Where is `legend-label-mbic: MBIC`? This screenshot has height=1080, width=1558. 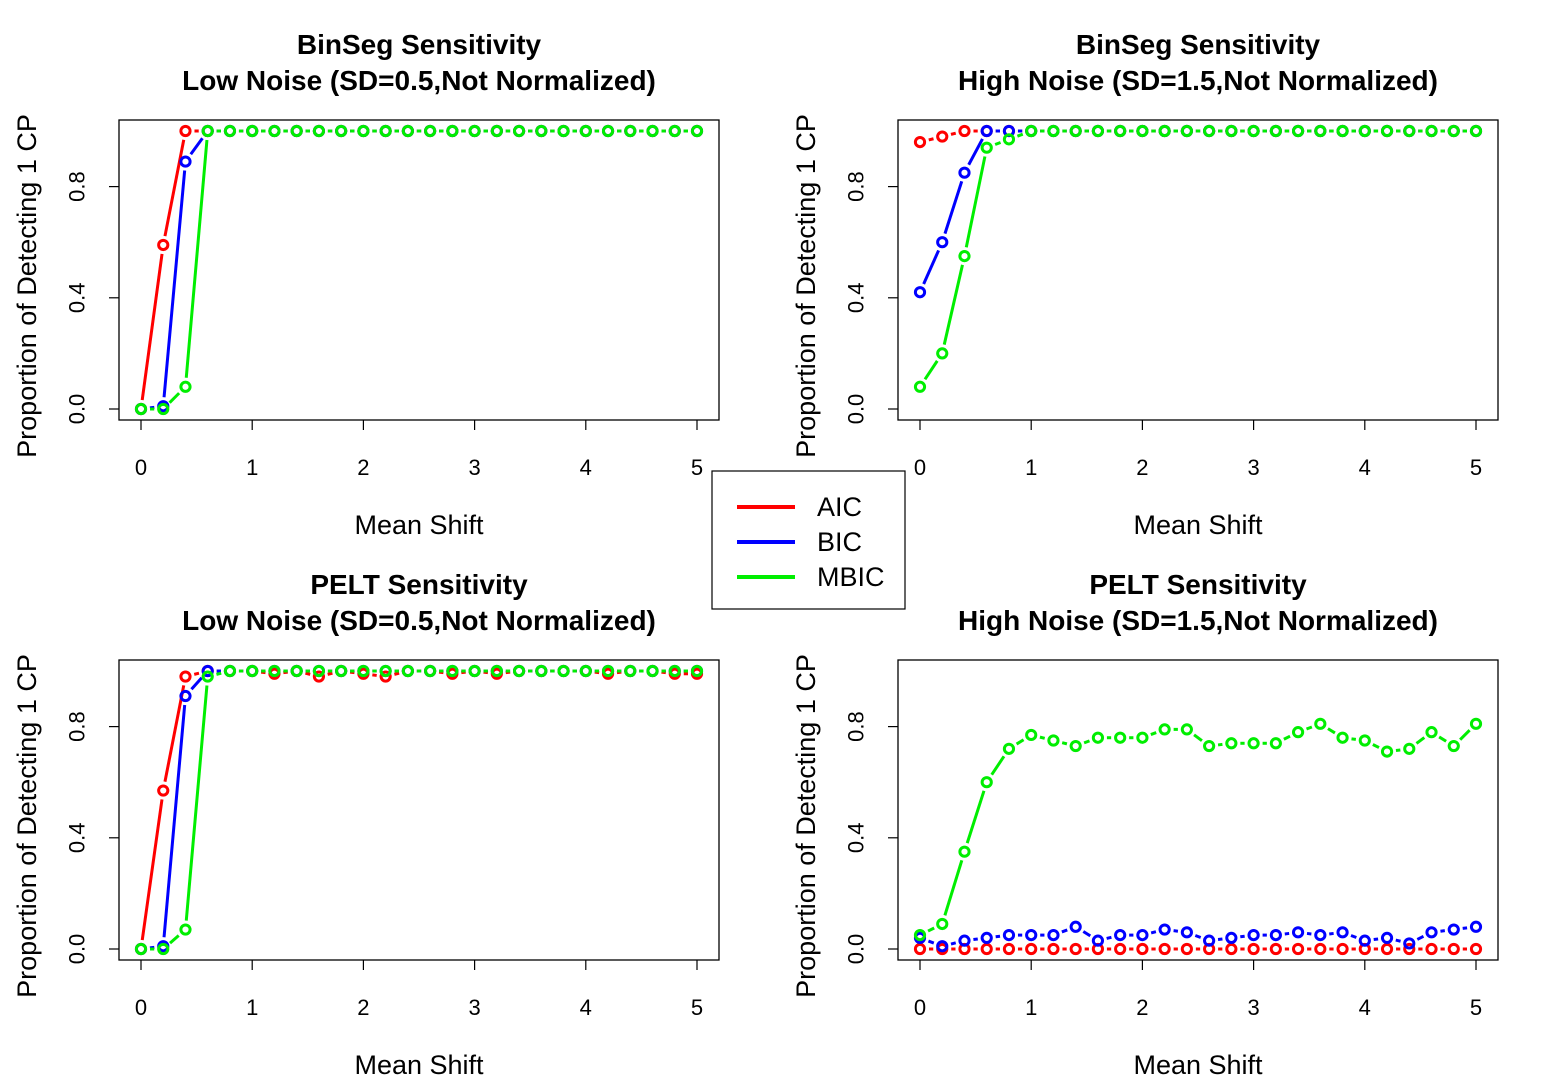
legend-label-mbic: MBIC is located at coordinates (851, 577).